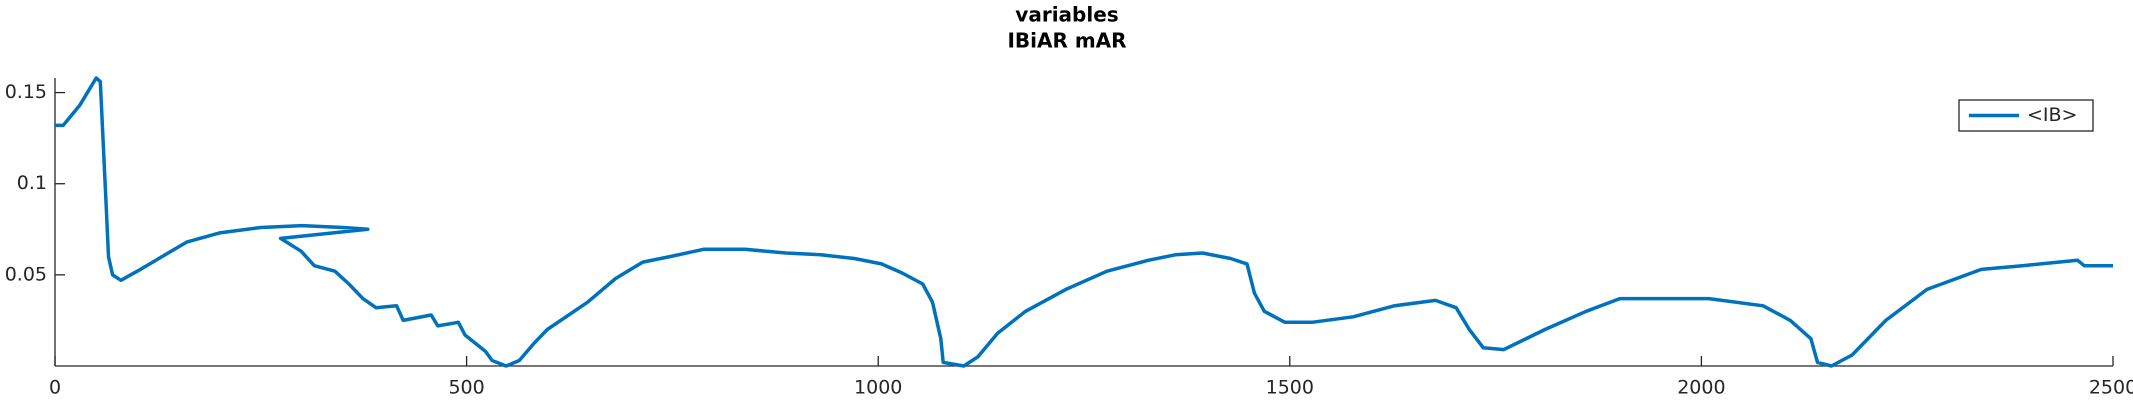  Describe the element at coordinates (1701, 388) in the screenshot. I see `x-tick-label: 2000` at that location.